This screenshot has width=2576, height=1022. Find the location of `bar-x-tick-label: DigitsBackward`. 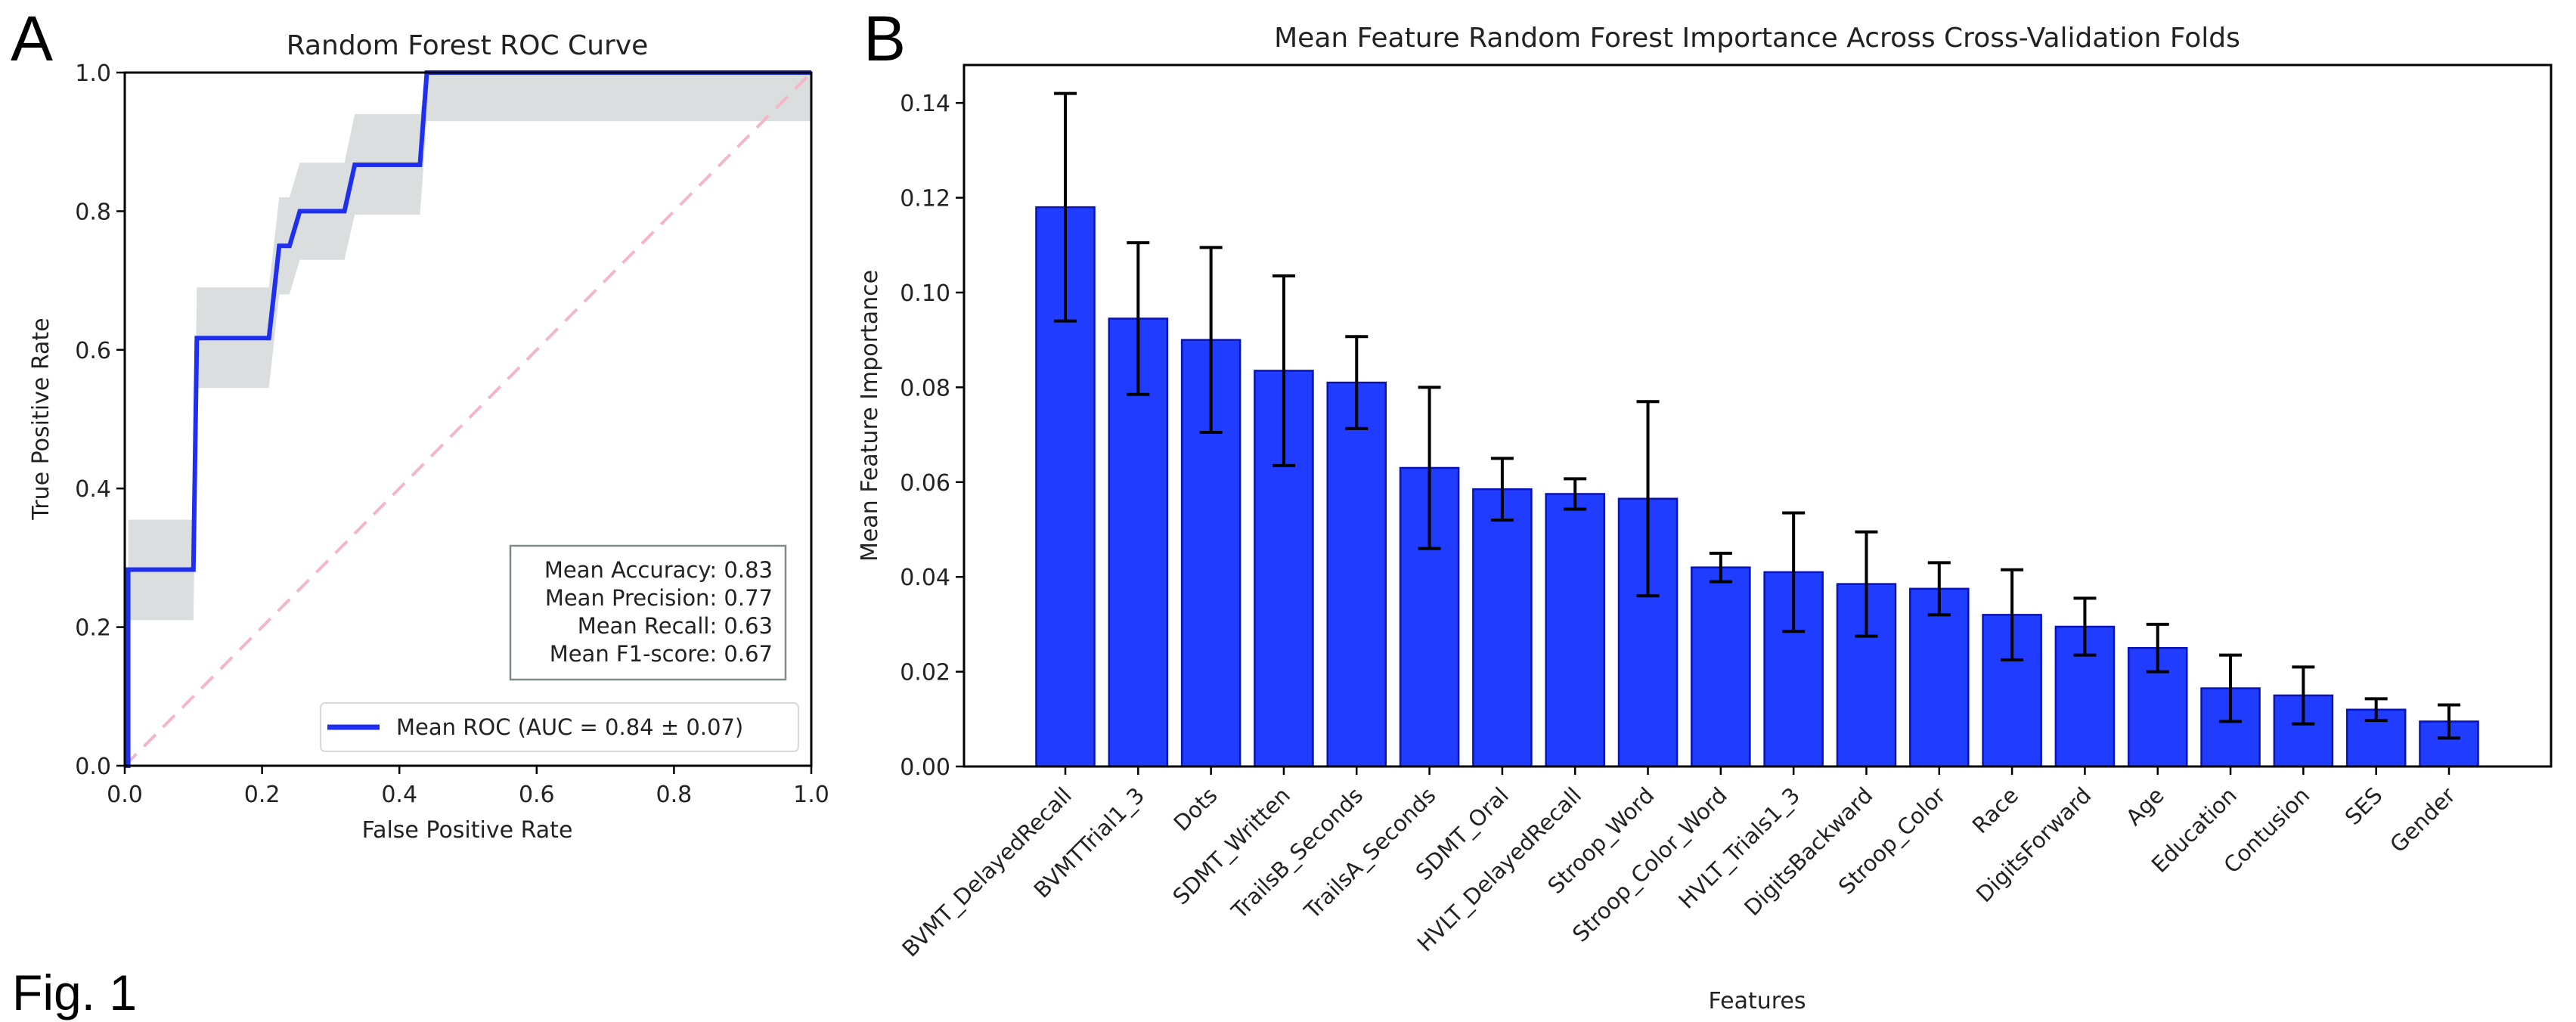

bar-x-tick-label: DigitsBackward is located at coordinates (1808, 851).